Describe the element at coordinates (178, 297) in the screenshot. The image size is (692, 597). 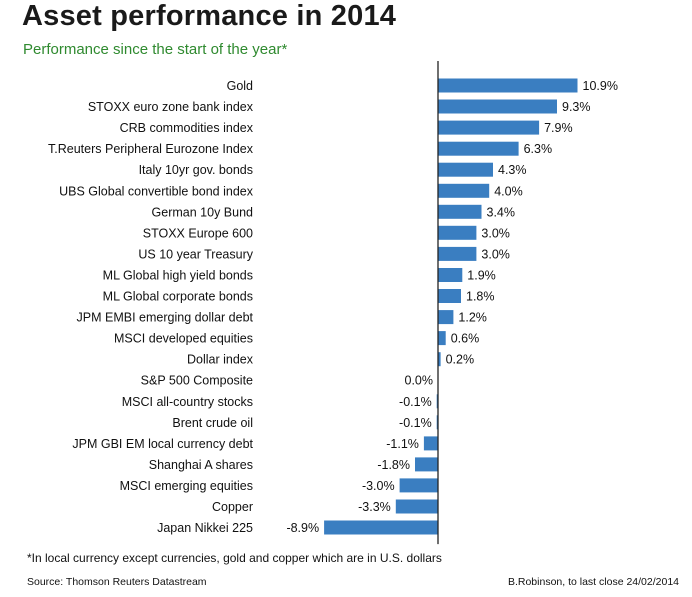
I see `category-label-ml-global-corporate-bonds: ML Global corporate bonds` at that location.